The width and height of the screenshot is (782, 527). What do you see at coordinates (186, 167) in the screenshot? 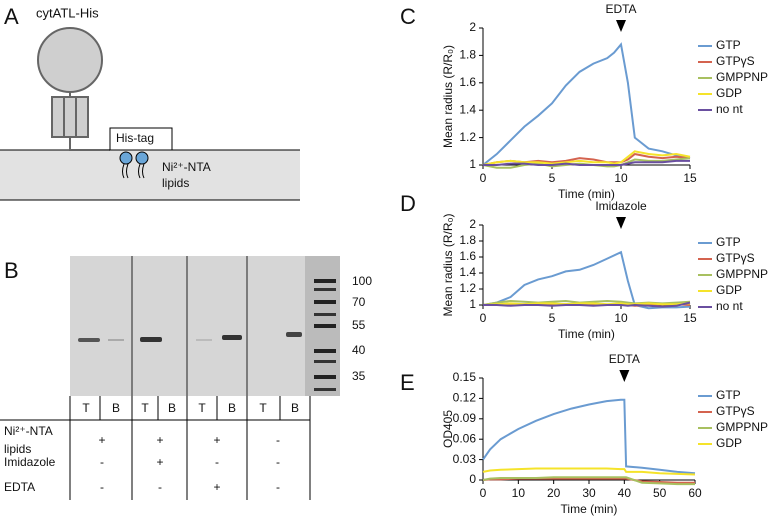
I see `lipid-label: Ni²⁺-NTA` at bounding box center [186, 167].